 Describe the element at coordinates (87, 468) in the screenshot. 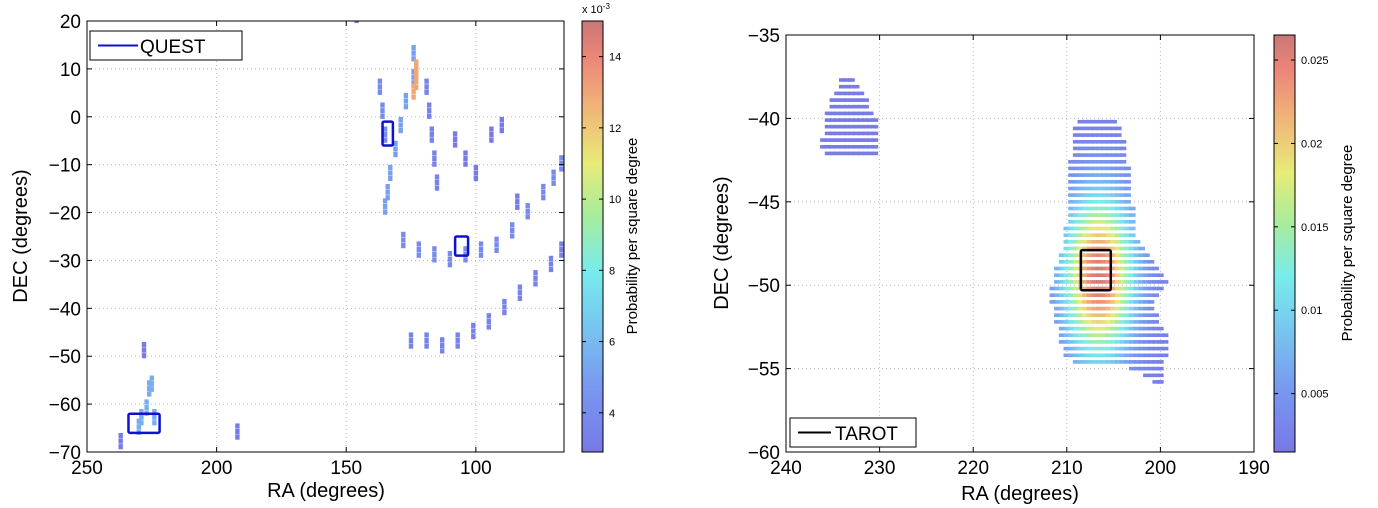

I see `left-x-tick-label: 250` at that location.